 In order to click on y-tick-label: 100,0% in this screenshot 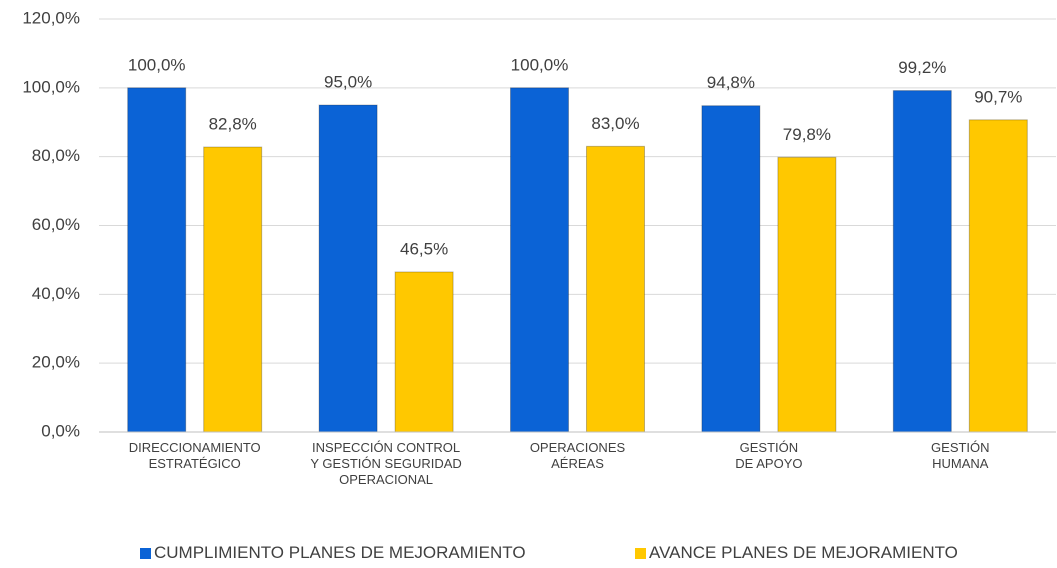, I will do `click(51, 86)`.